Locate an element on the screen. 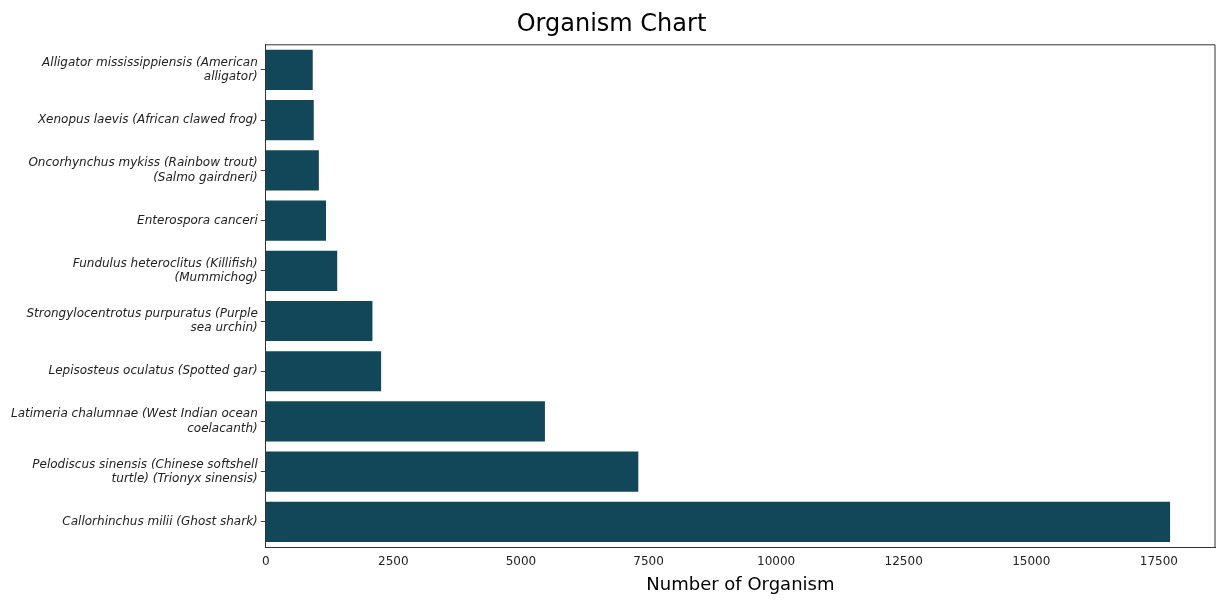 Image resolution: width=1227 pixels, height=606 pixels. y-tick-label: Oncorhynchus mykiss (Rainbow trout) (Salmo gairdneri) is located at coordinates (143, 169).